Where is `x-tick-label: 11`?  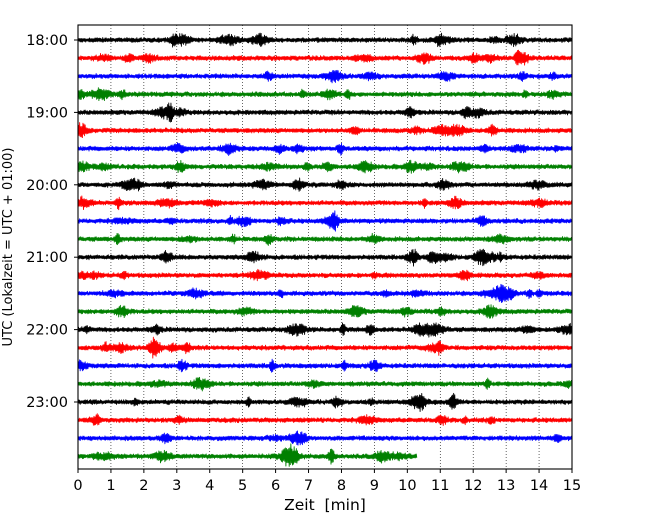
x-tick-label: 11 is located at coordinates (440, 486).